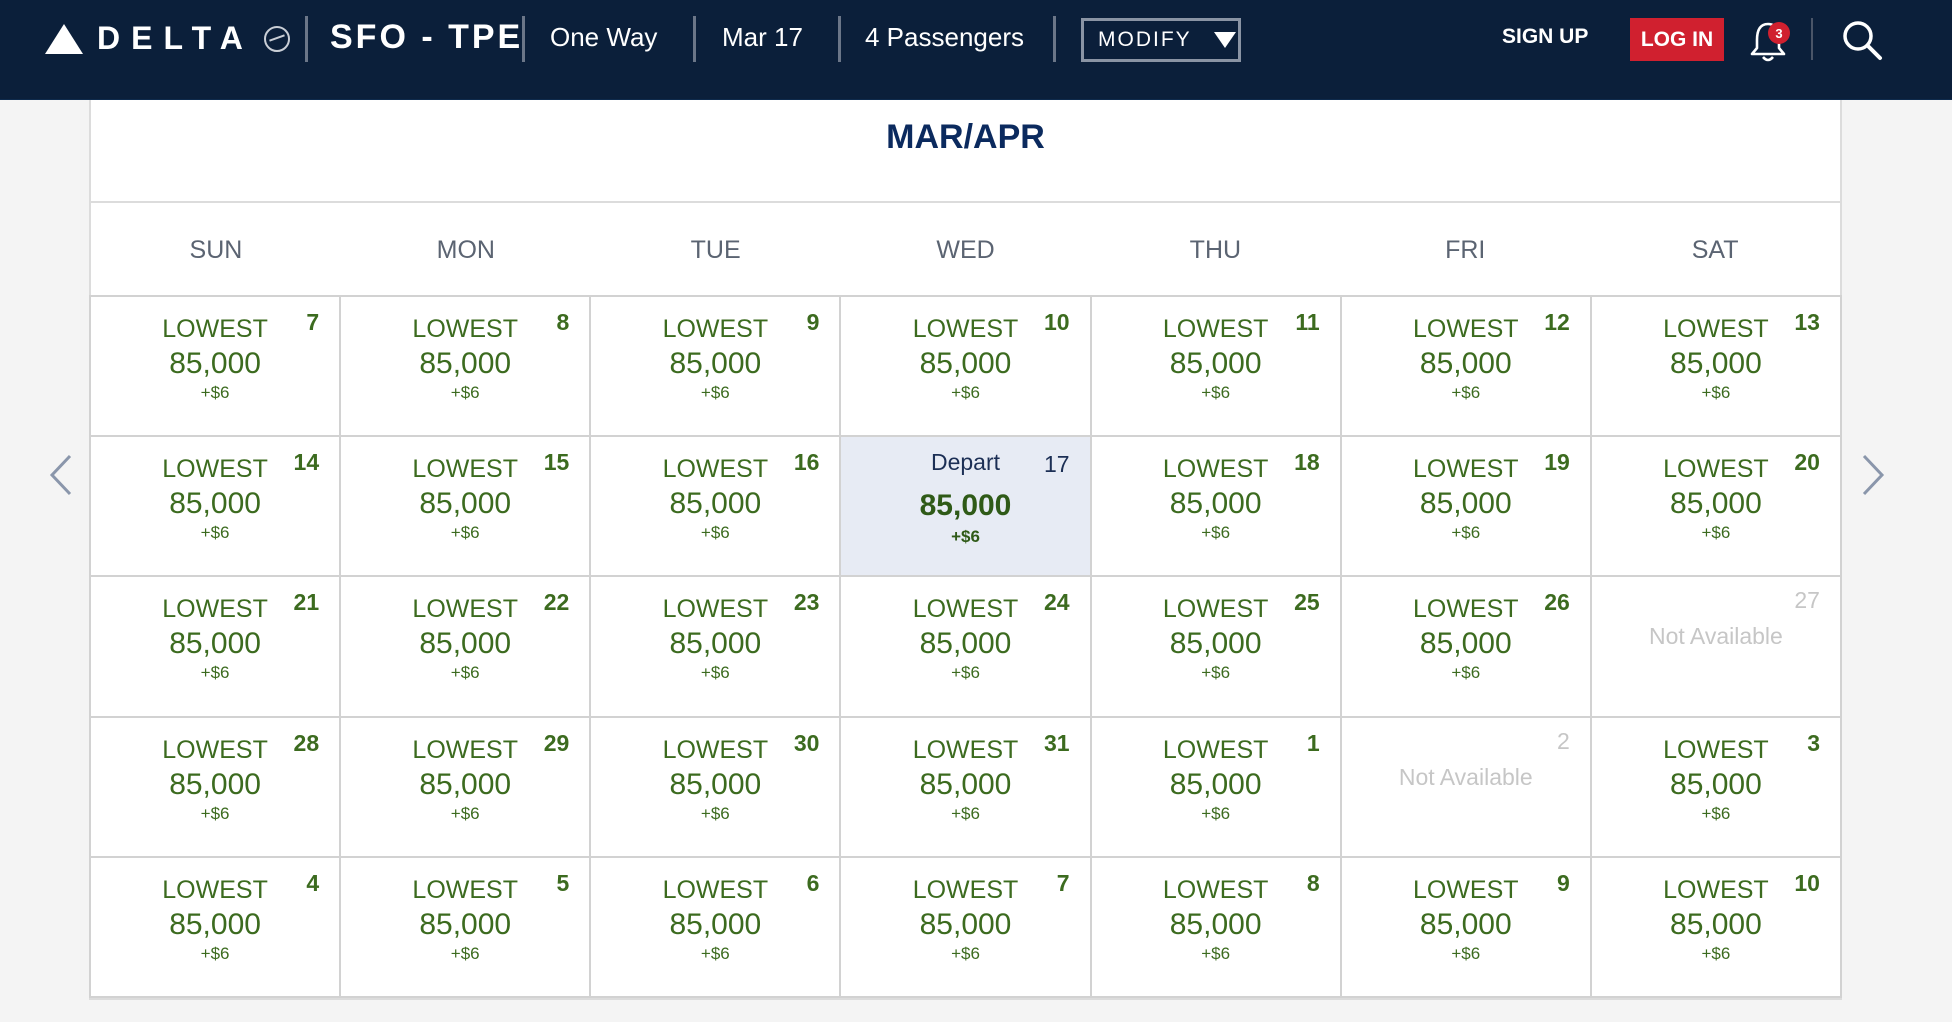 This screenshot has width=1952, height=1022. Describe the element at coordinates (1216, 647) in the screenshot. I see `calendar-day: 25 LOWEST 85,000 +$6` at that location.